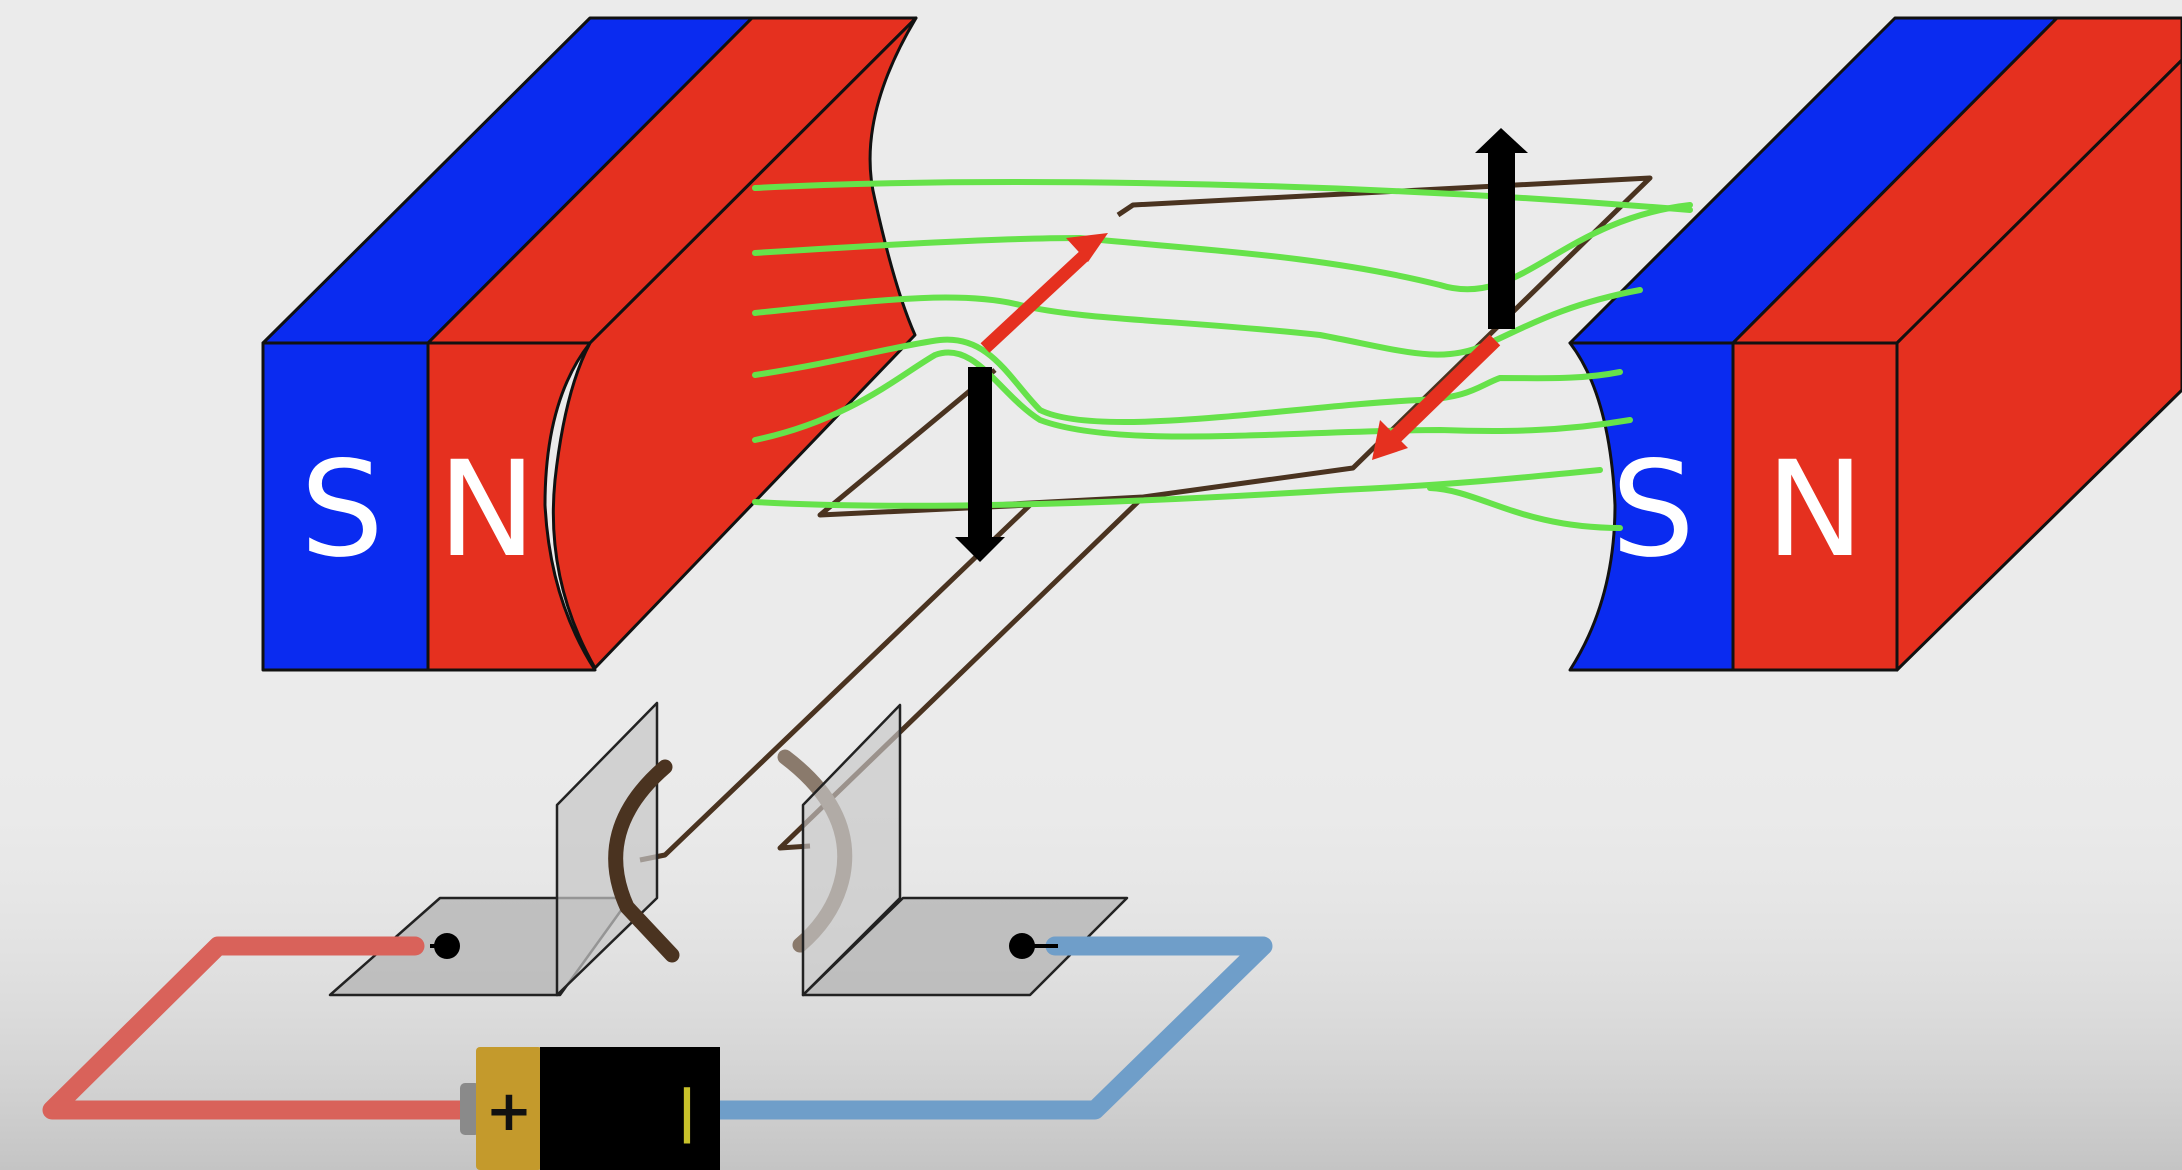 This screenshot has width=2182, height=1170. I want to click on current-arrow-front, so click(1044, 293).